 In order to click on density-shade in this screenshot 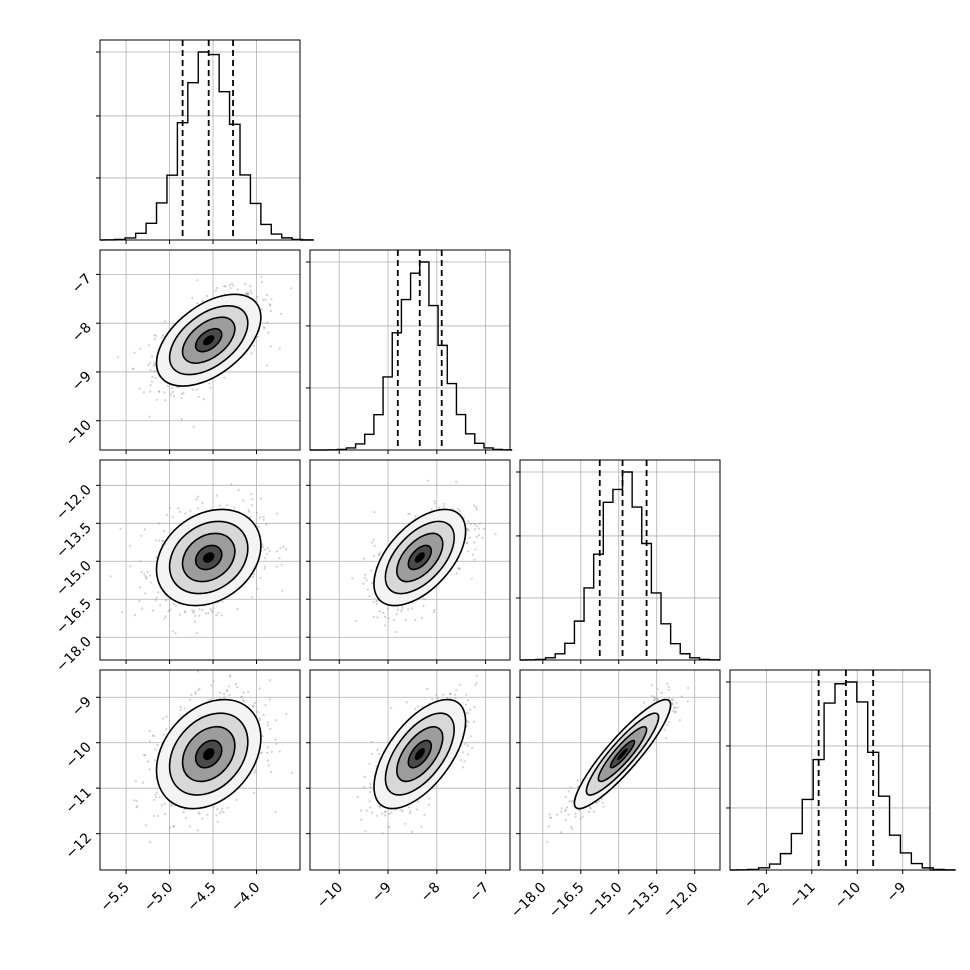, I will do `click(208, 340)`.